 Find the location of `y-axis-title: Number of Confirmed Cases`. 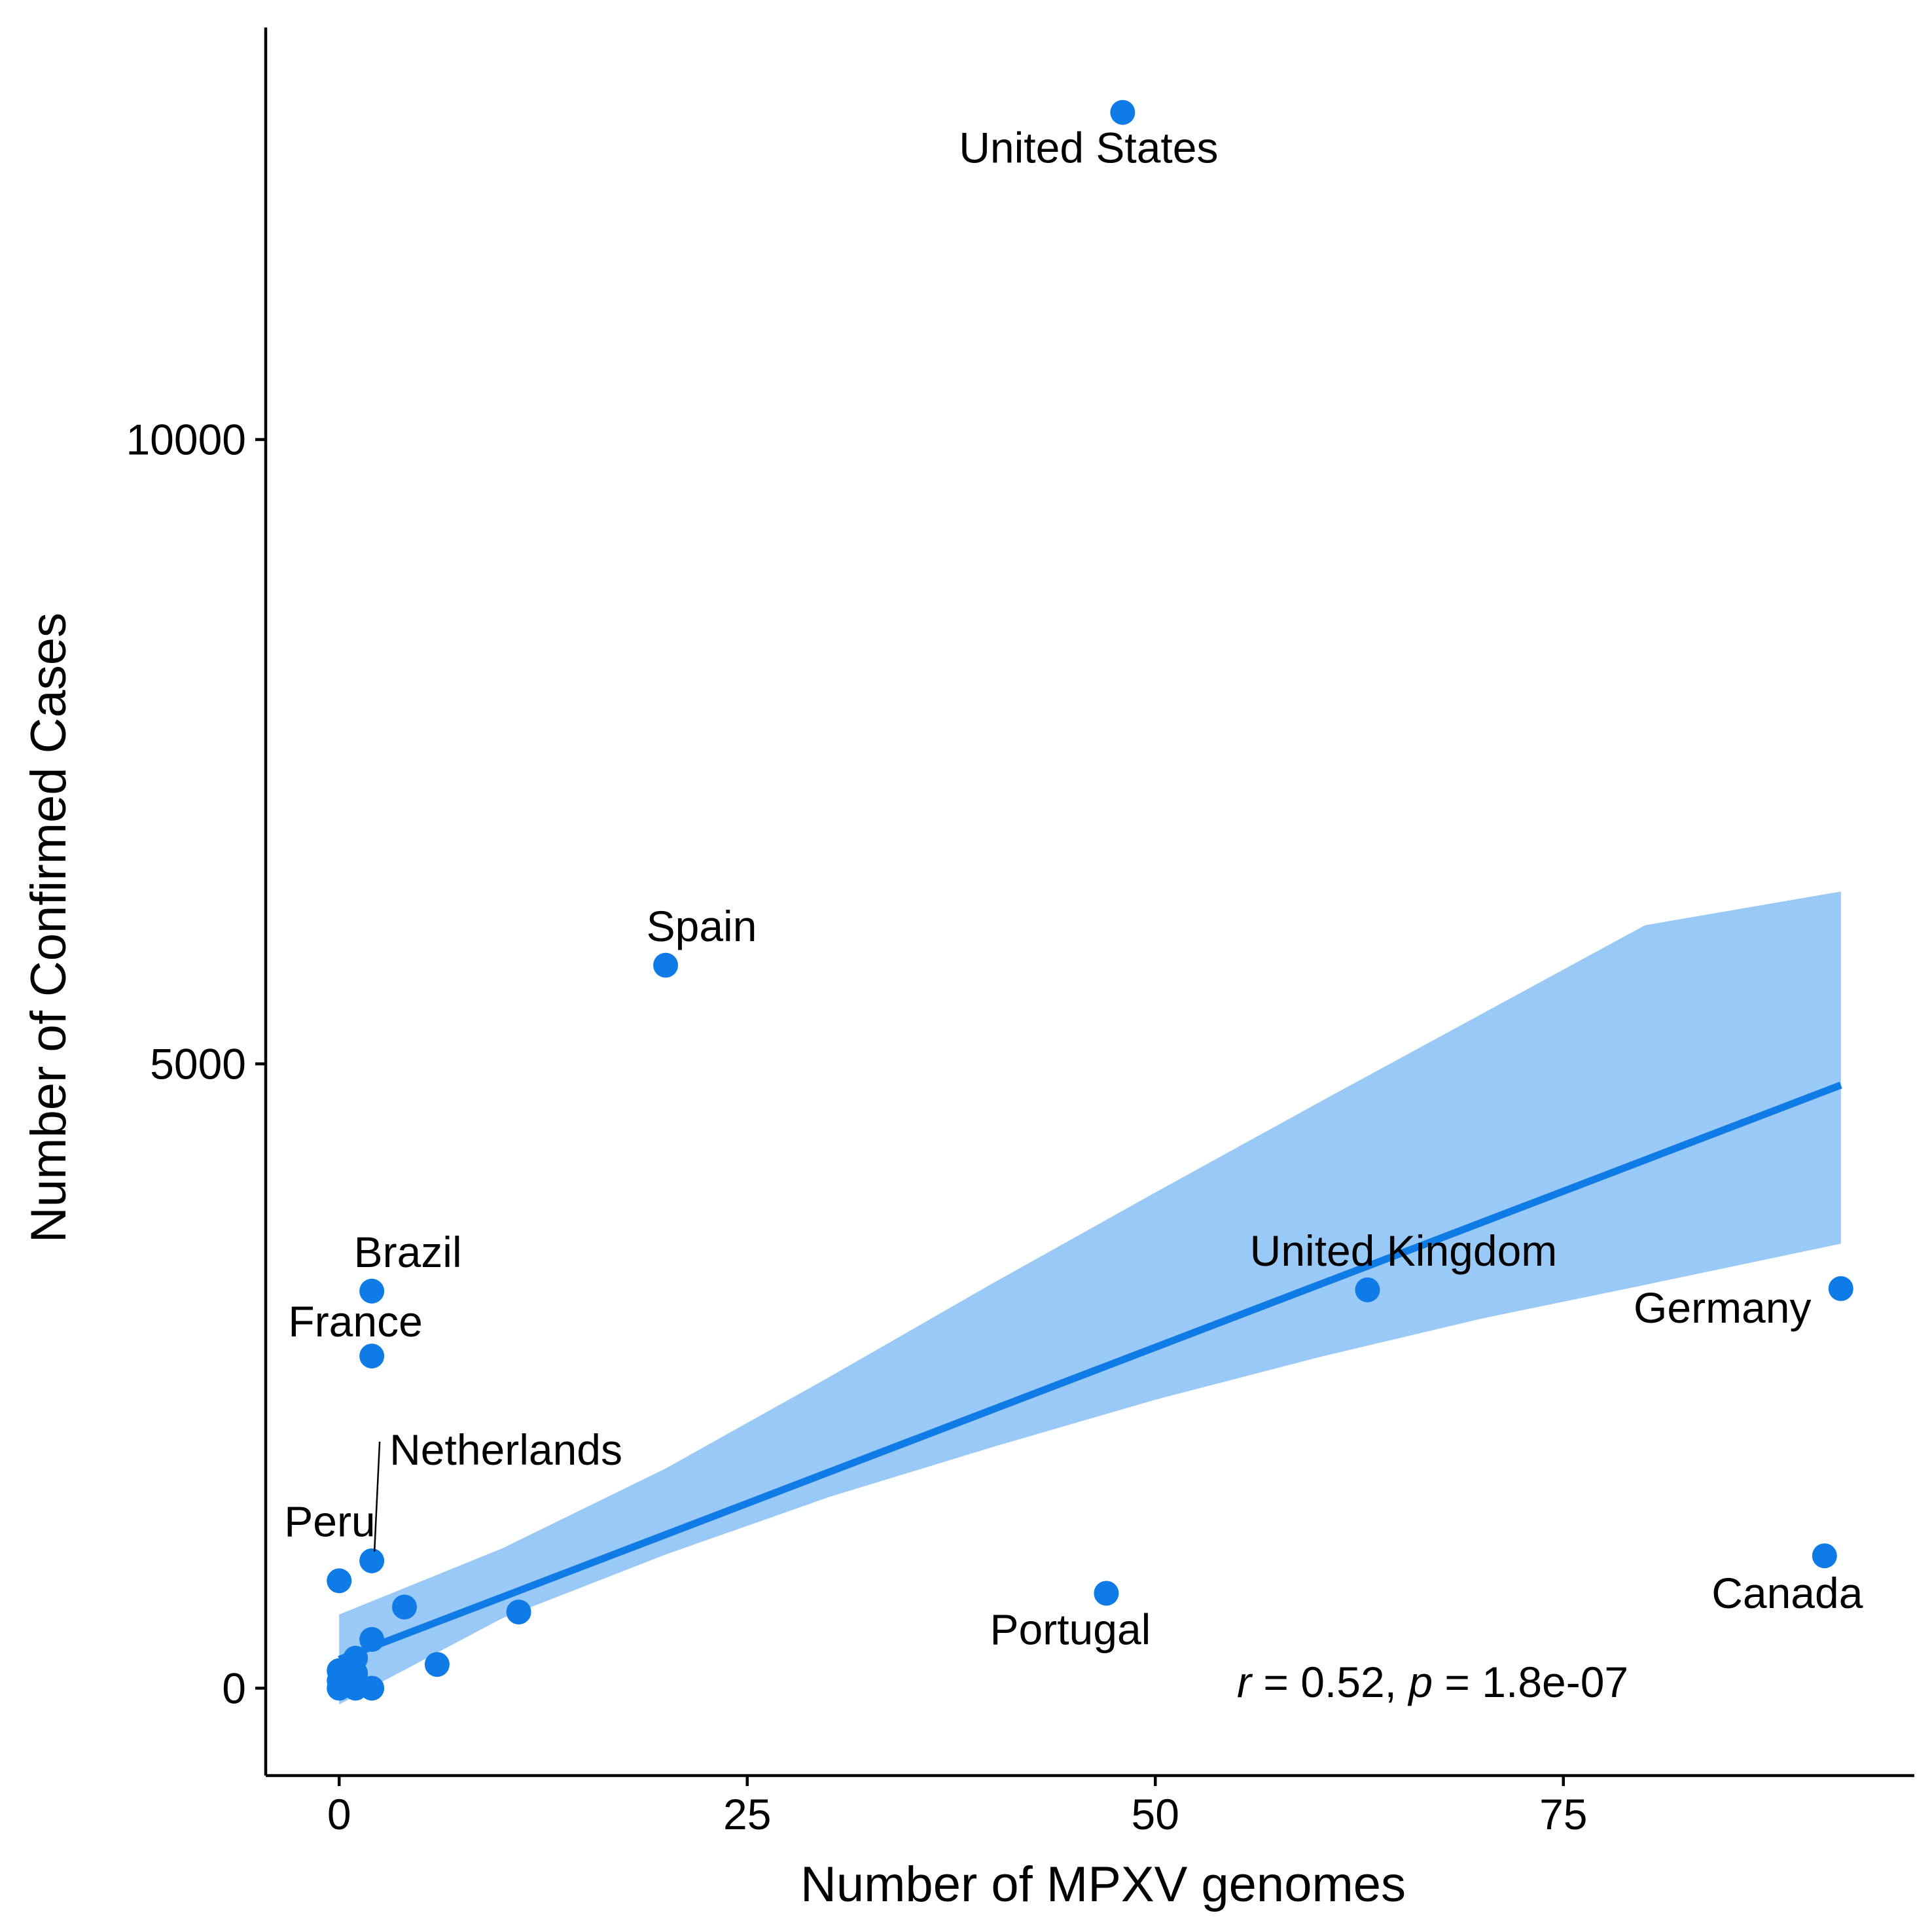

y-axis-title: Number of Confirmed Cases is located at coordinates (49, 928).